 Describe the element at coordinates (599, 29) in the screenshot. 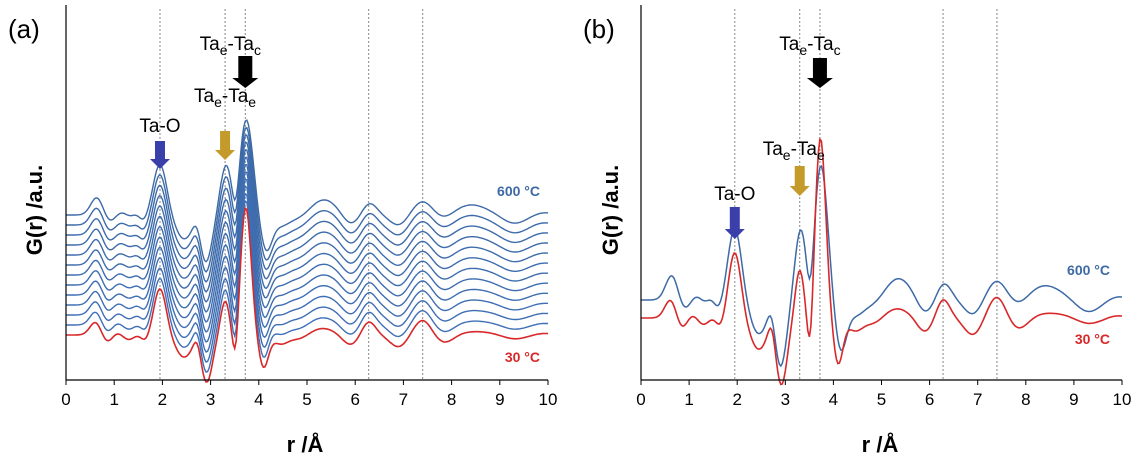

I see `panel-b-label: (b)` at that location.